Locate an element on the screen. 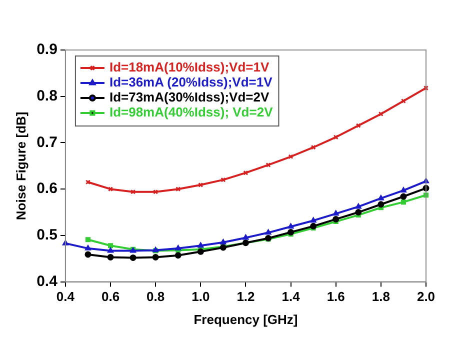 The width and height of the screenshot is (474, 338). y-tick-label: 0.4 is located at coordinates (47, 281).